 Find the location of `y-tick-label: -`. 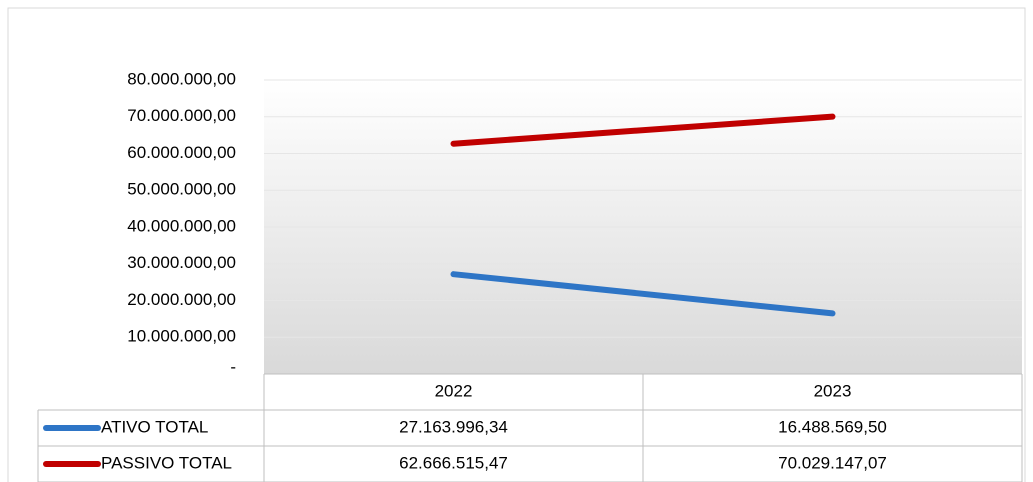

y-tick-label: - is located at coordinates (233, 366).